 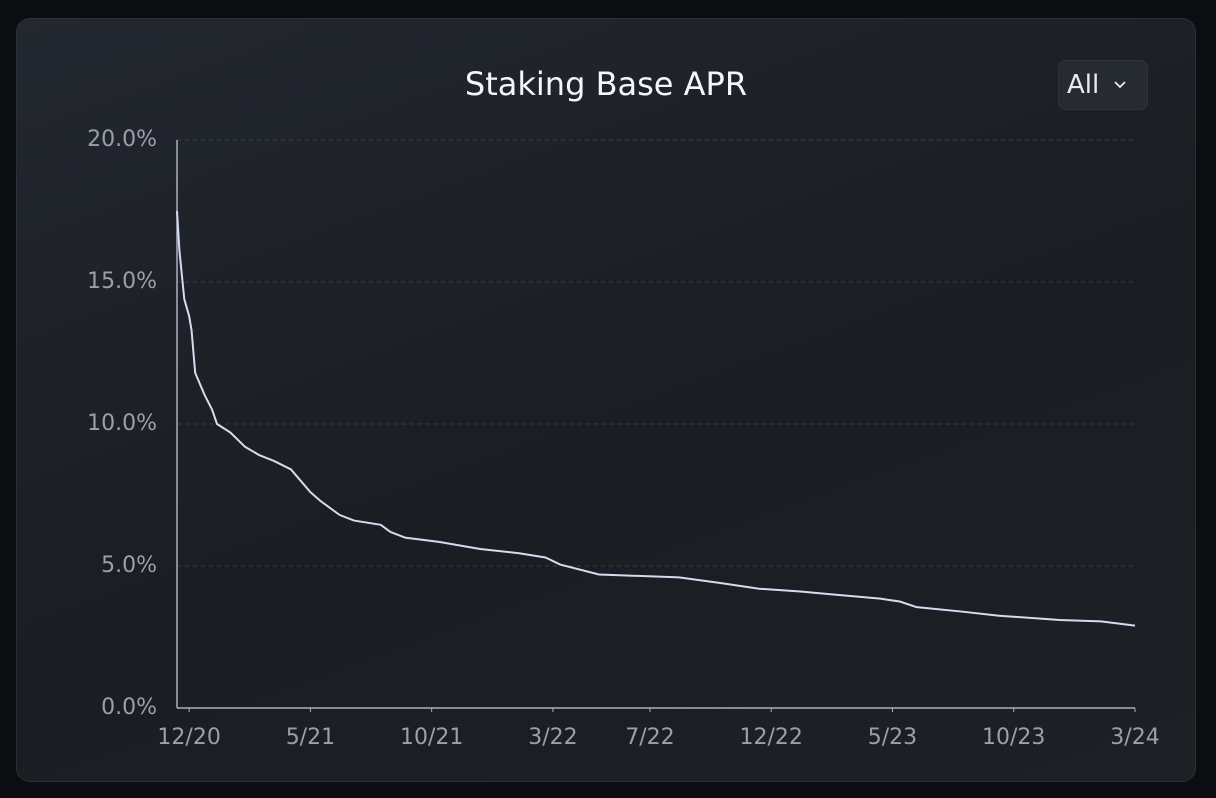 What do you see at coordinates (188, 737) in the screenshot?
I see `x-tick-label: 12/20` at bounding box center [188, 737].